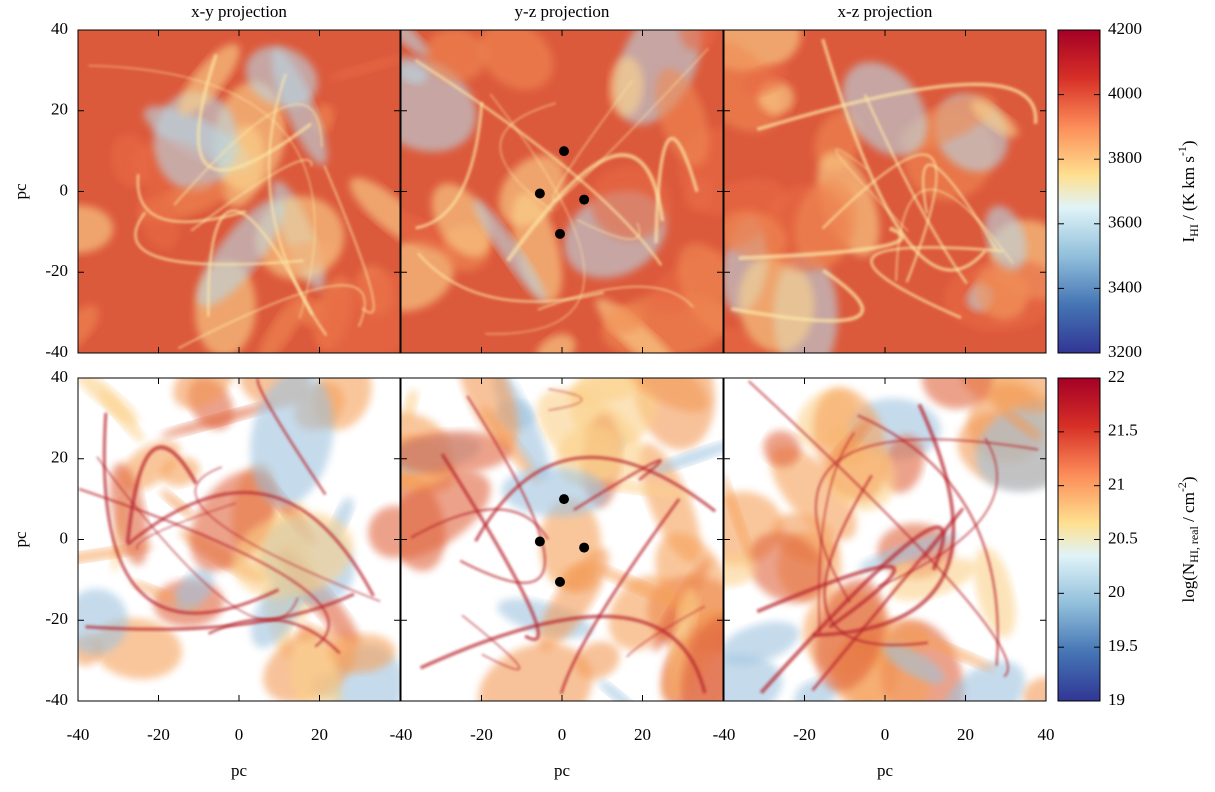  I want to click on colorbar-label-part: / cm, so click(1188, 509).